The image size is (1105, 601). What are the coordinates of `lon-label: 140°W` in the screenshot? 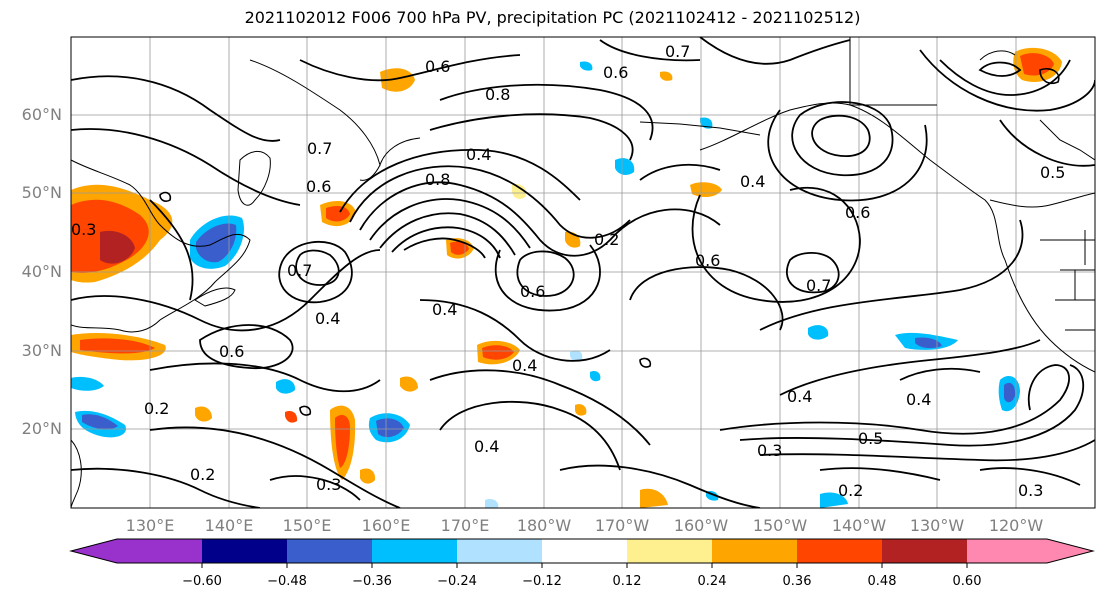 It's located at (859, 525).